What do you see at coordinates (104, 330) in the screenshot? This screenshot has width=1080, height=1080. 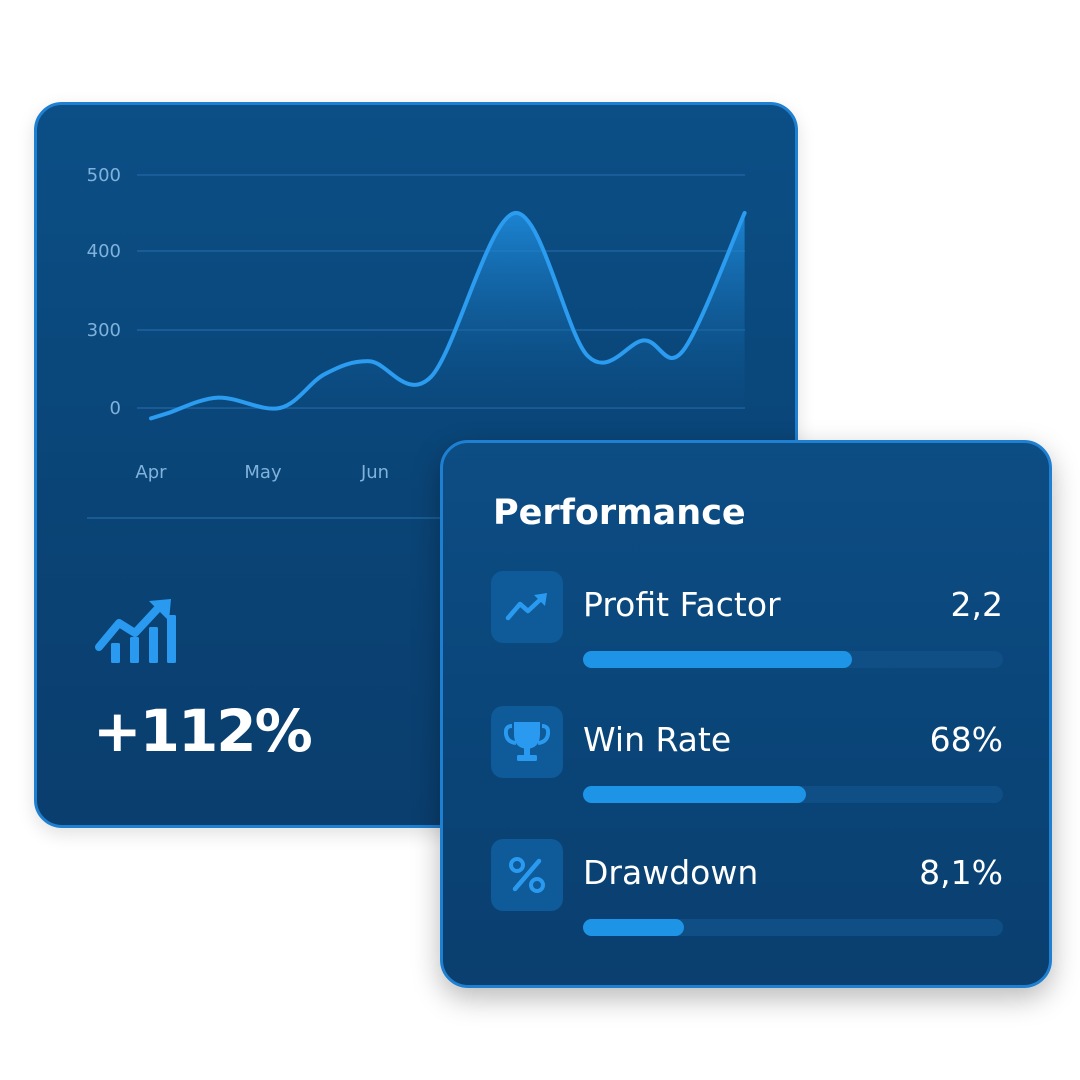 I see `y-tick-label: 300` at bounding box center [104, 330].